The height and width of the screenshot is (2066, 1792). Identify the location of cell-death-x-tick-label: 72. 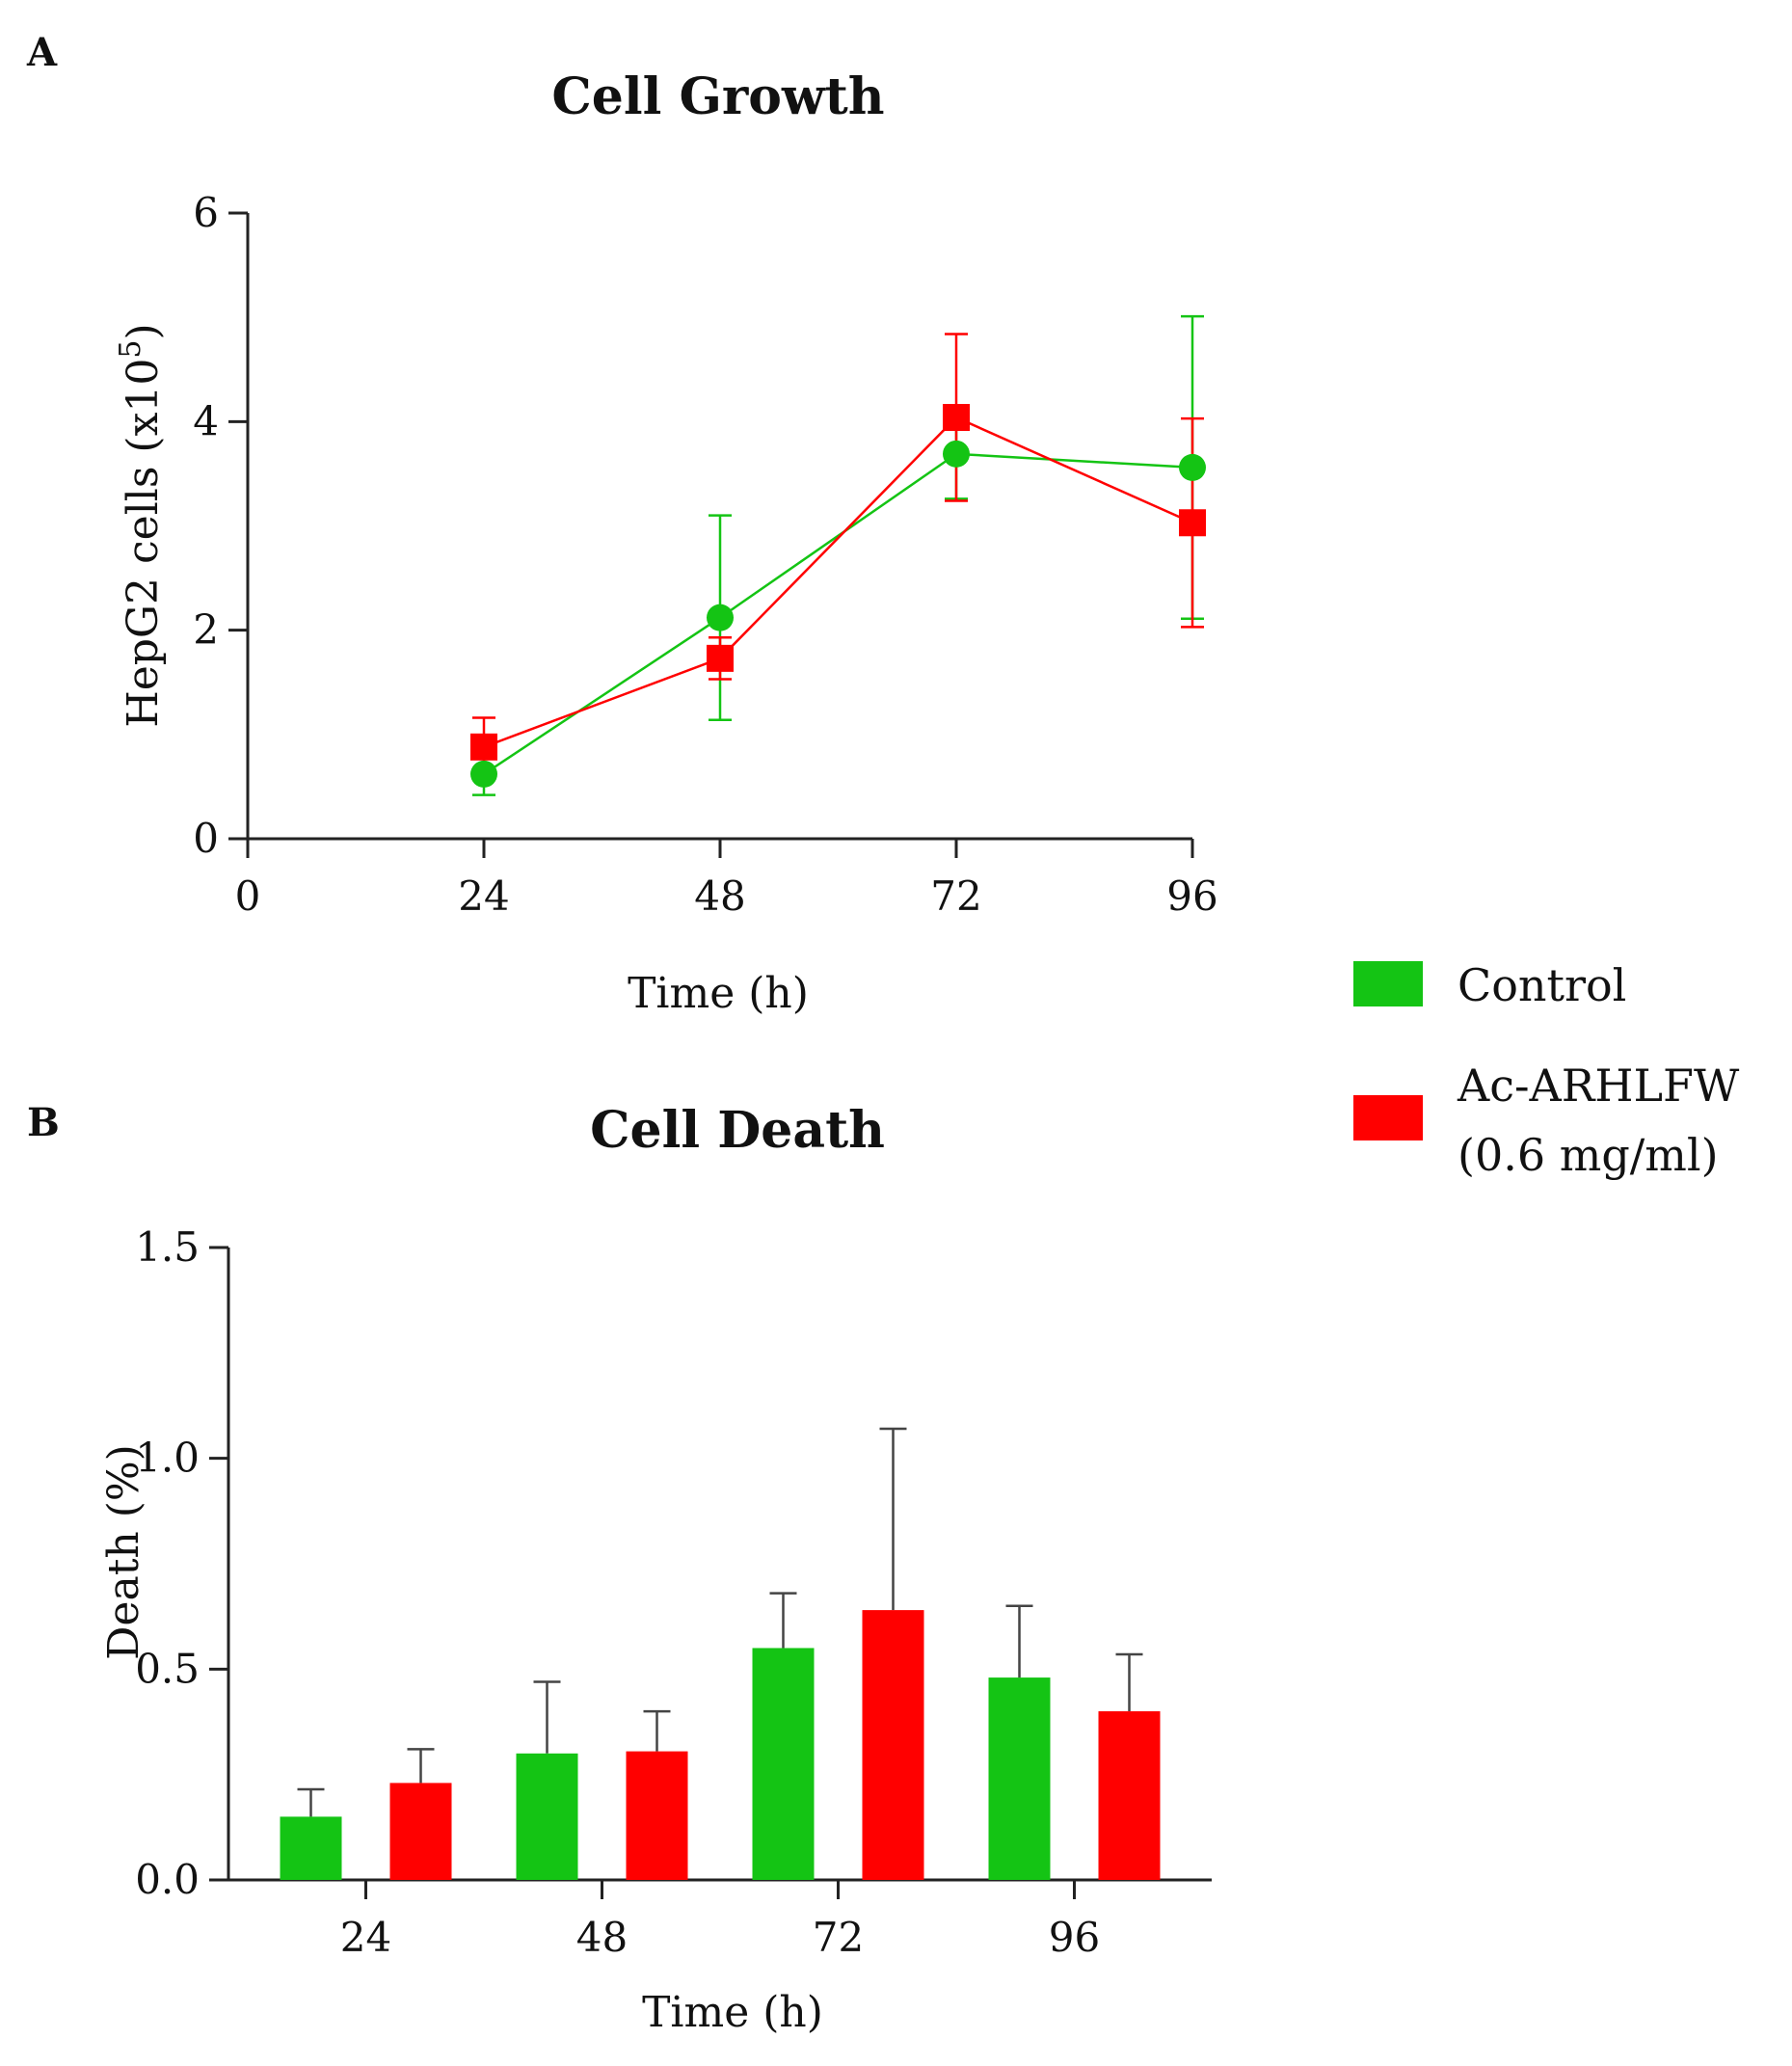
(838, 1937).